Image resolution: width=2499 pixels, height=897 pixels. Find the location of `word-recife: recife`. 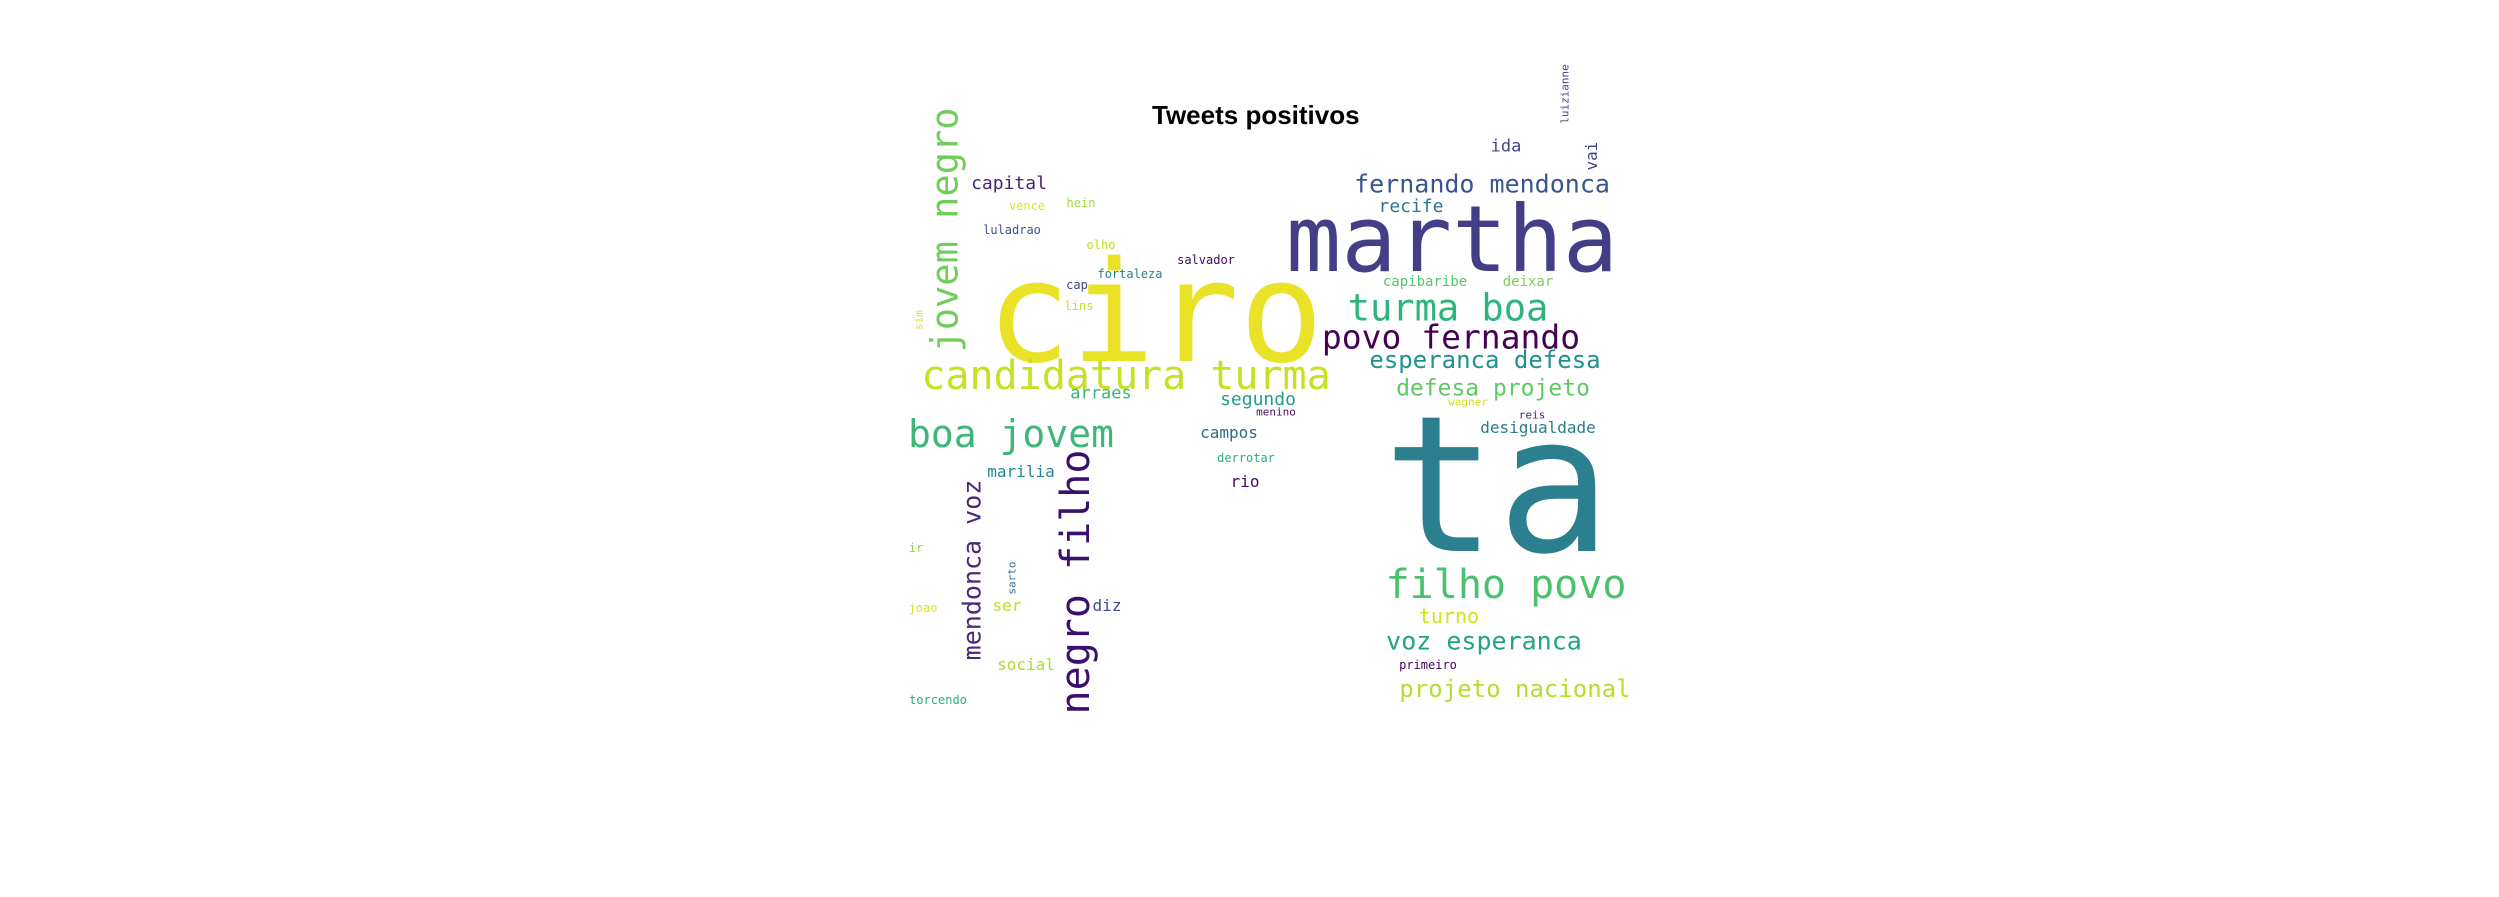

word-recife: recife is located at coordinates (1411, 206).